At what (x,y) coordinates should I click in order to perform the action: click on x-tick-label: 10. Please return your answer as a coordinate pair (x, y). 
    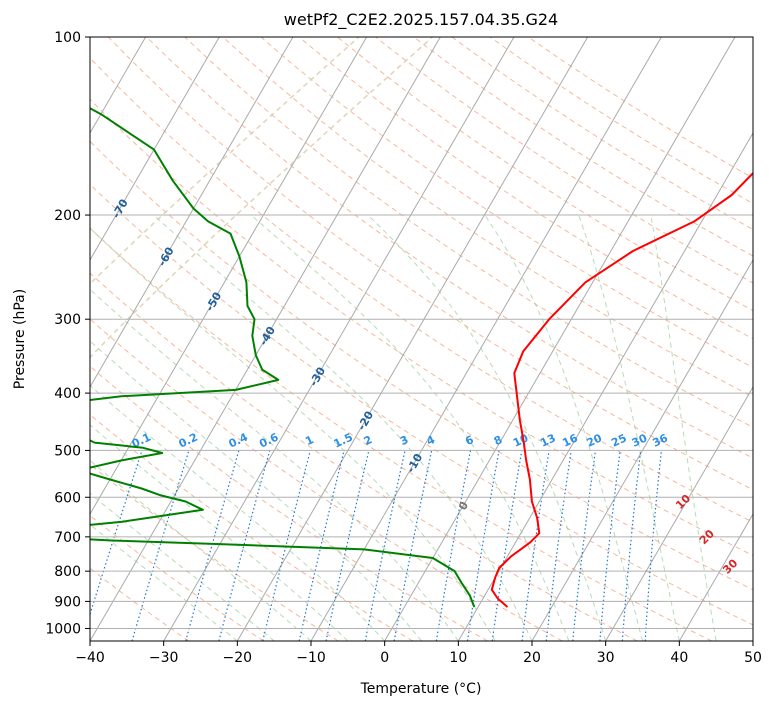
    Looking at the image, I should click on (458, 658).